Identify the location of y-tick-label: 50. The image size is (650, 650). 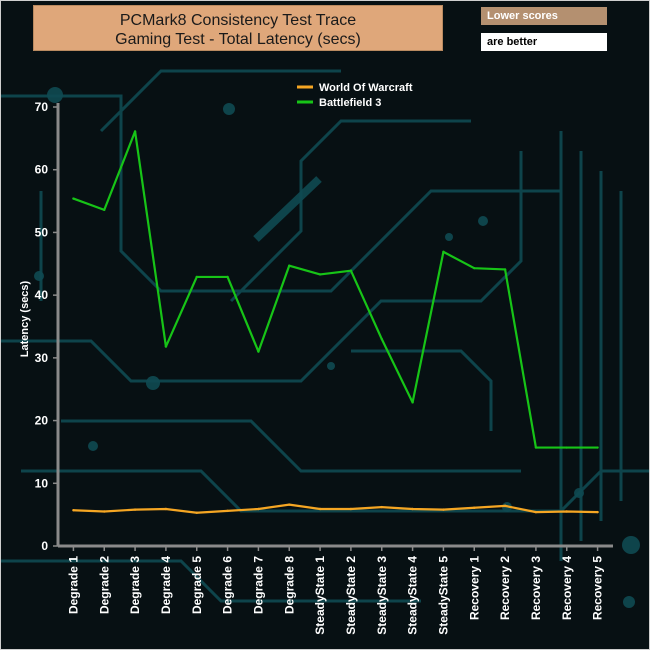
(42, 232).